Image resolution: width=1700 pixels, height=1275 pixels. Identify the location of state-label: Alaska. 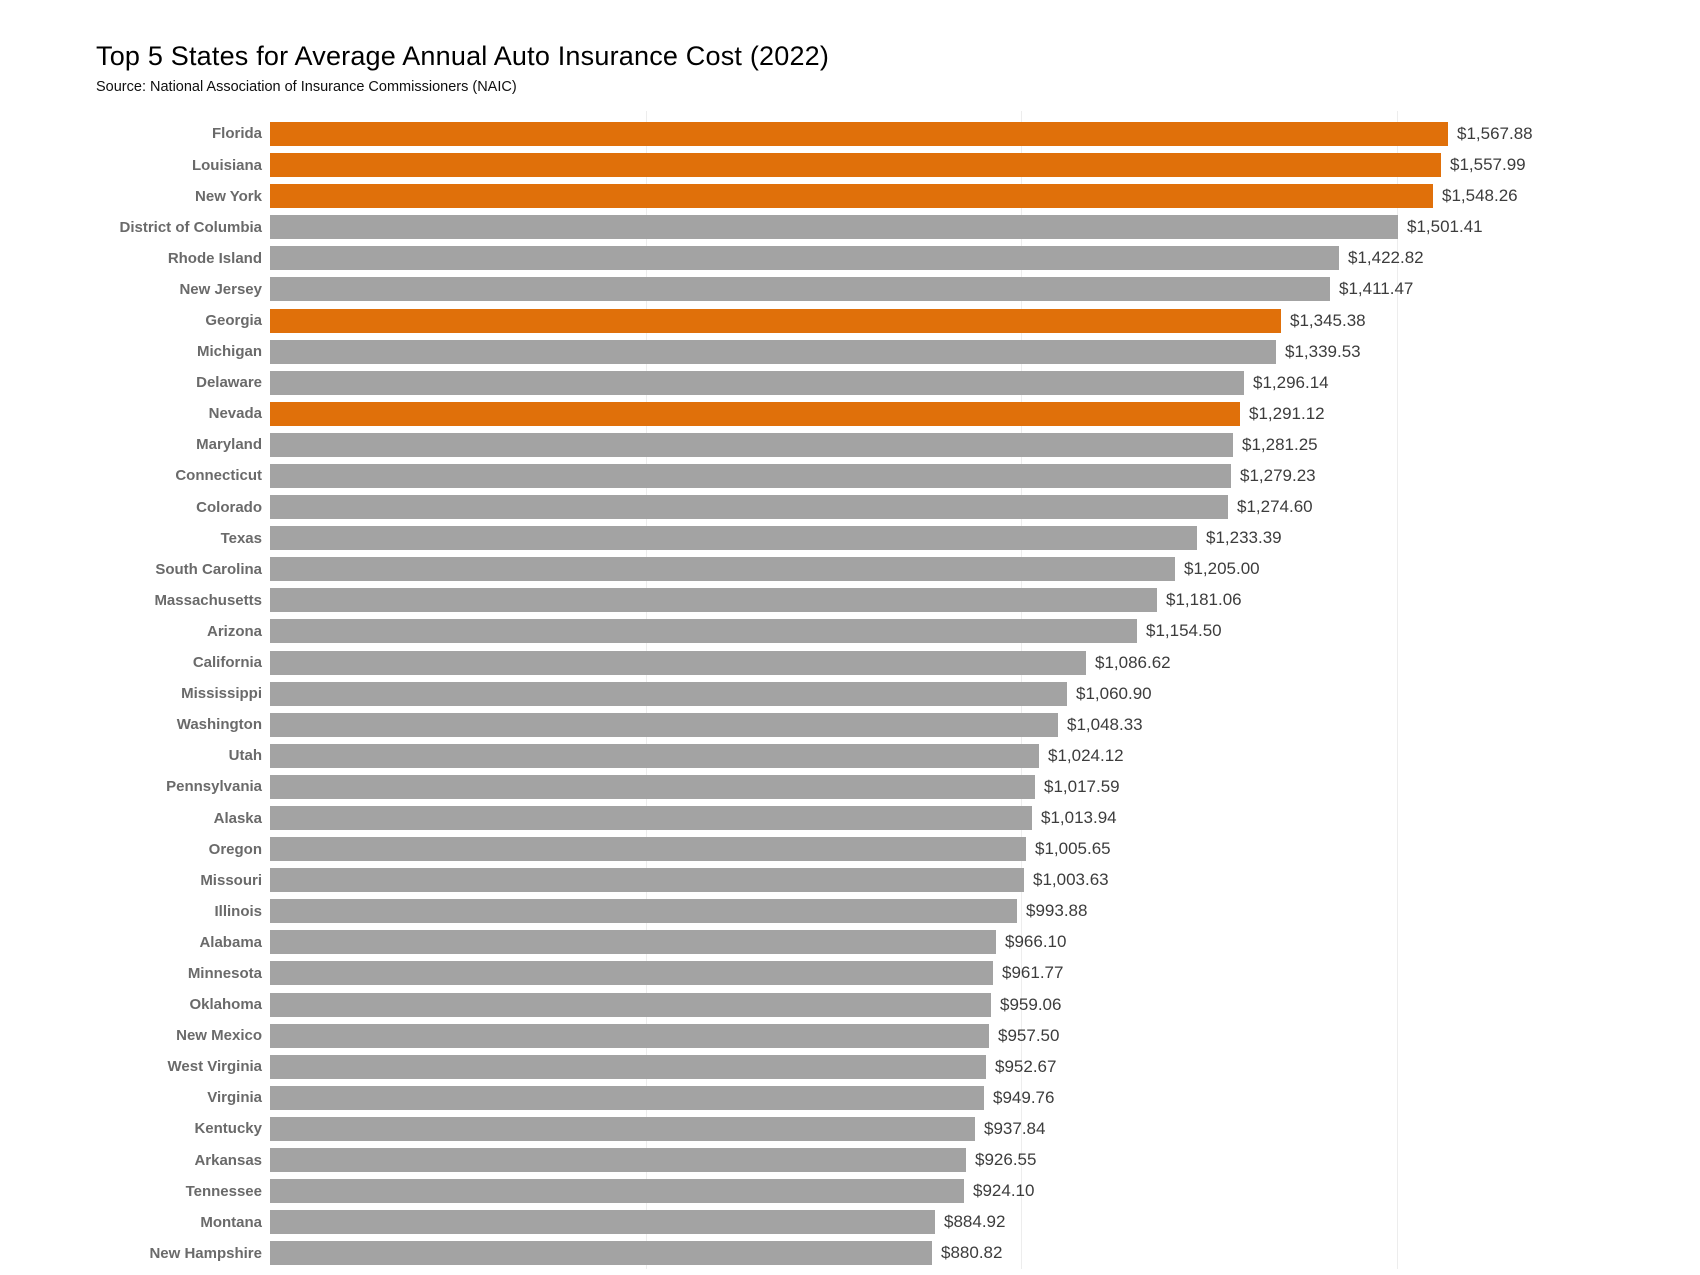
(237, 818).